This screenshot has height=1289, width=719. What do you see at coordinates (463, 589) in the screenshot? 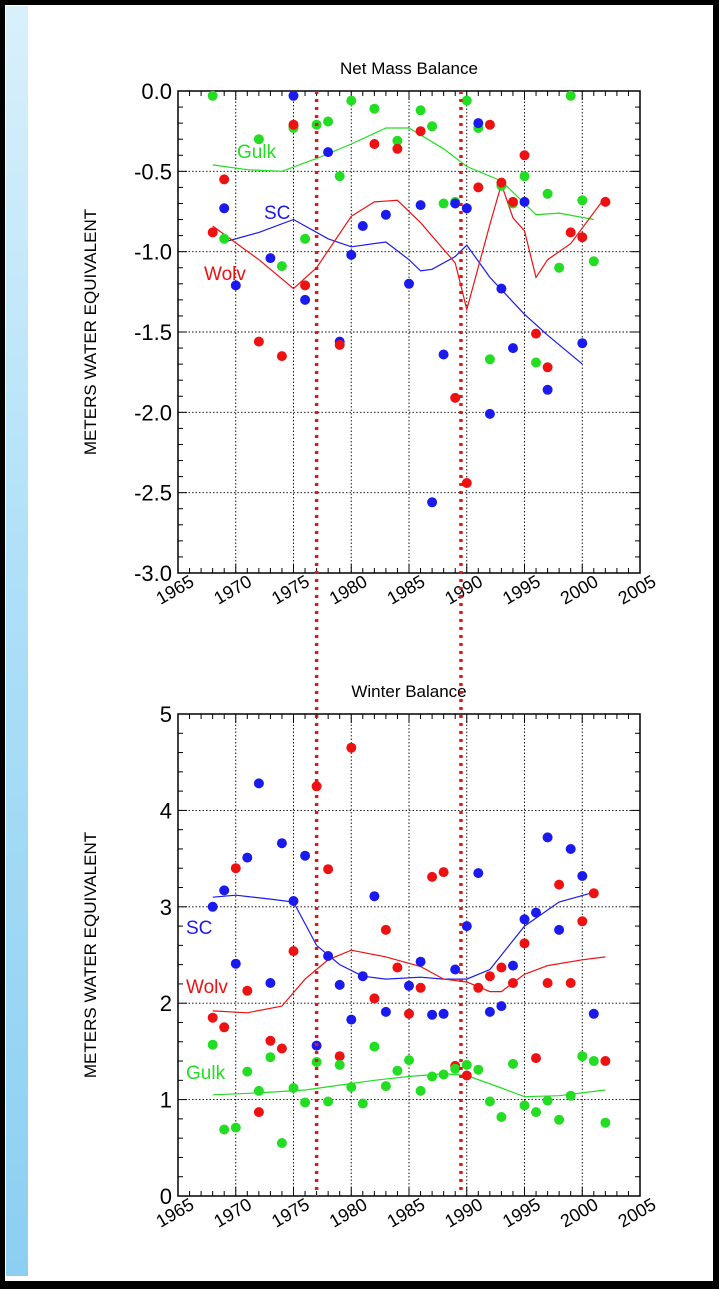
I see `x-tick-label: 1990` at bounding box center [463, 589].